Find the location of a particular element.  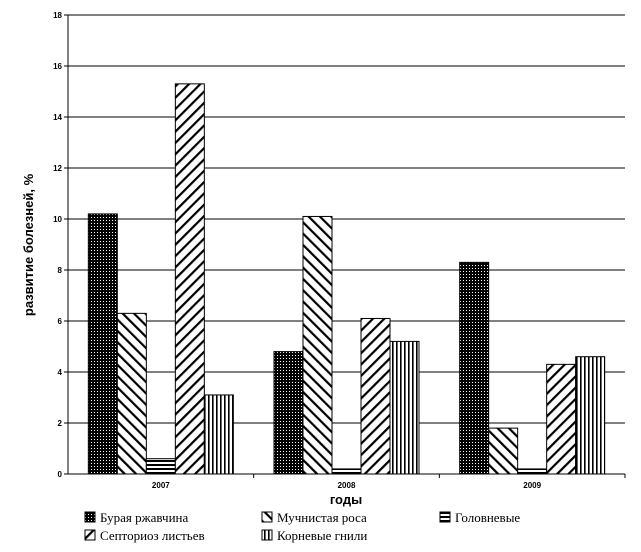

bar-бурая-ржавчина-2007 is located at coordinates (102, 344).